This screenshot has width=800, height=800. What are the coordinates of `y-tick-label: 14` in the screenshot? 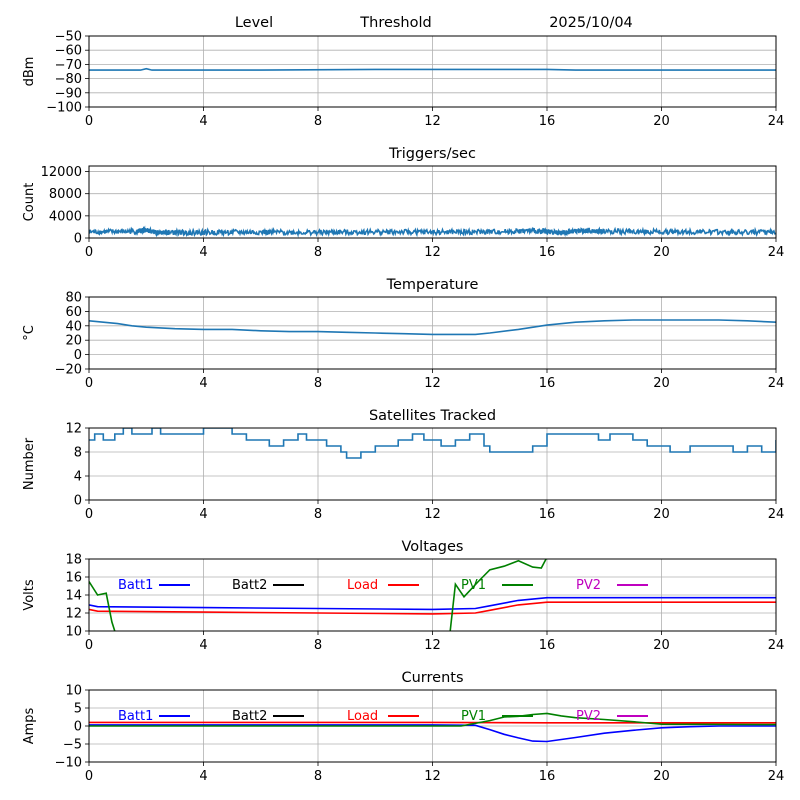 It's located at (73, 596).